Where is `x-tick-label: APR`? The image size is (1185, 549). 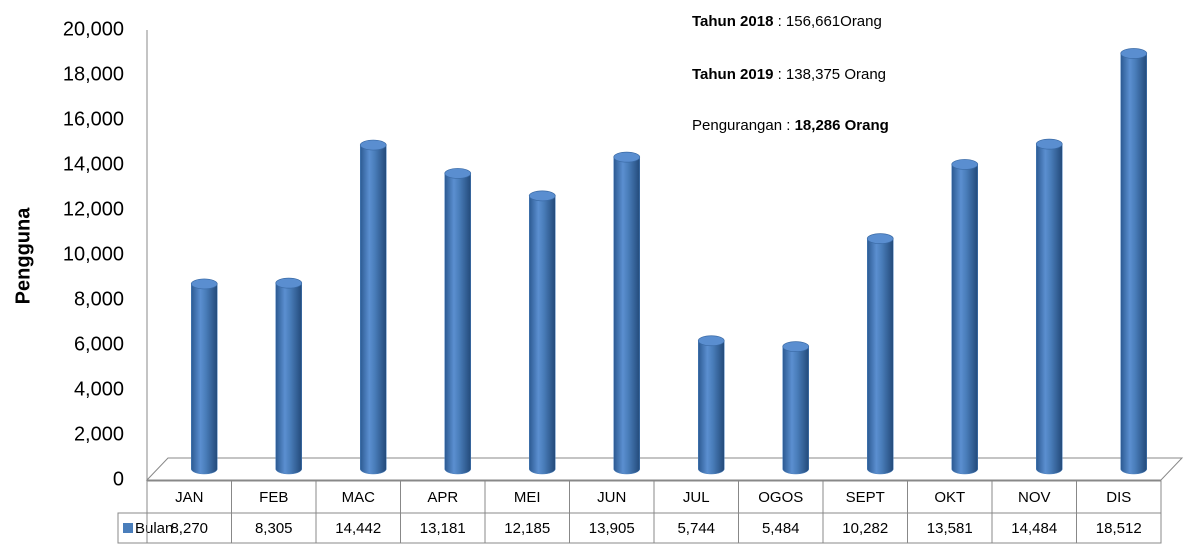
x-tick-label: APR is located at coordinates (442, 497).